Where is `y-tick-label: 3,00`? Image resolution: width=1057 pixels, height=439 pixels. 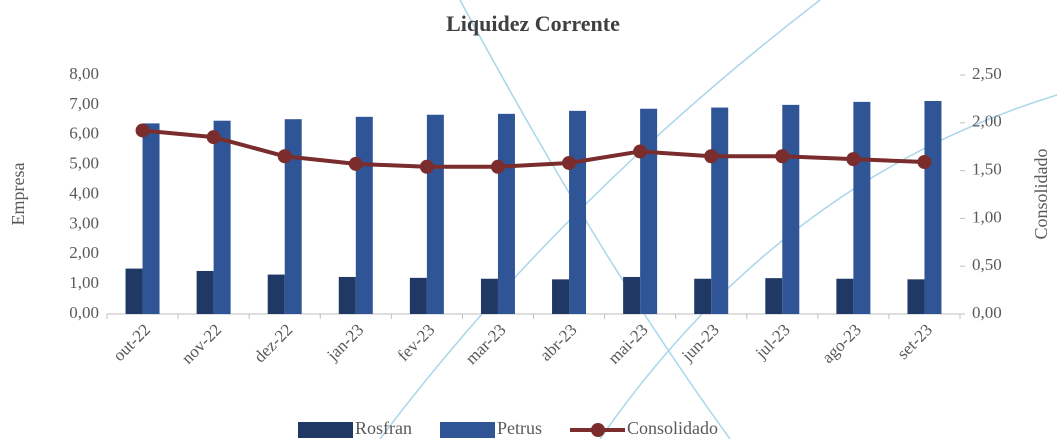 y-tick-label: 3,00 is located at coordinates (84, 222).